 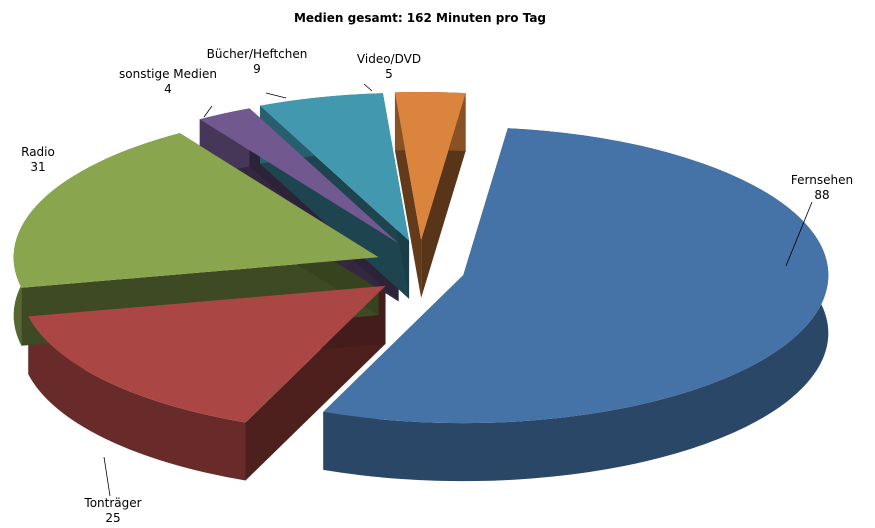 I want to click on leader-line-video, so click(x=368, y=87).